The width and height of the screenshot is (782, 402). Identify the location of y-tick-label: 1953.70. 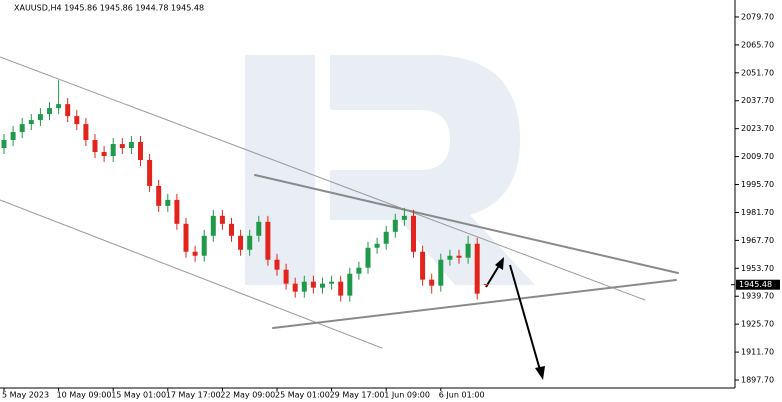
(757, 268).